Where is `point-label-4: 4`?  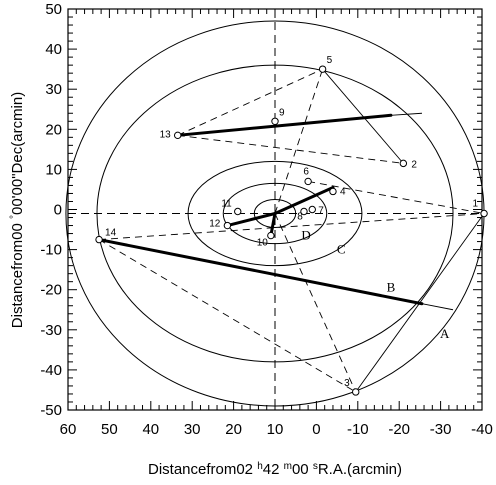 point-label-4: 4 is located at coordinates (343, 191).